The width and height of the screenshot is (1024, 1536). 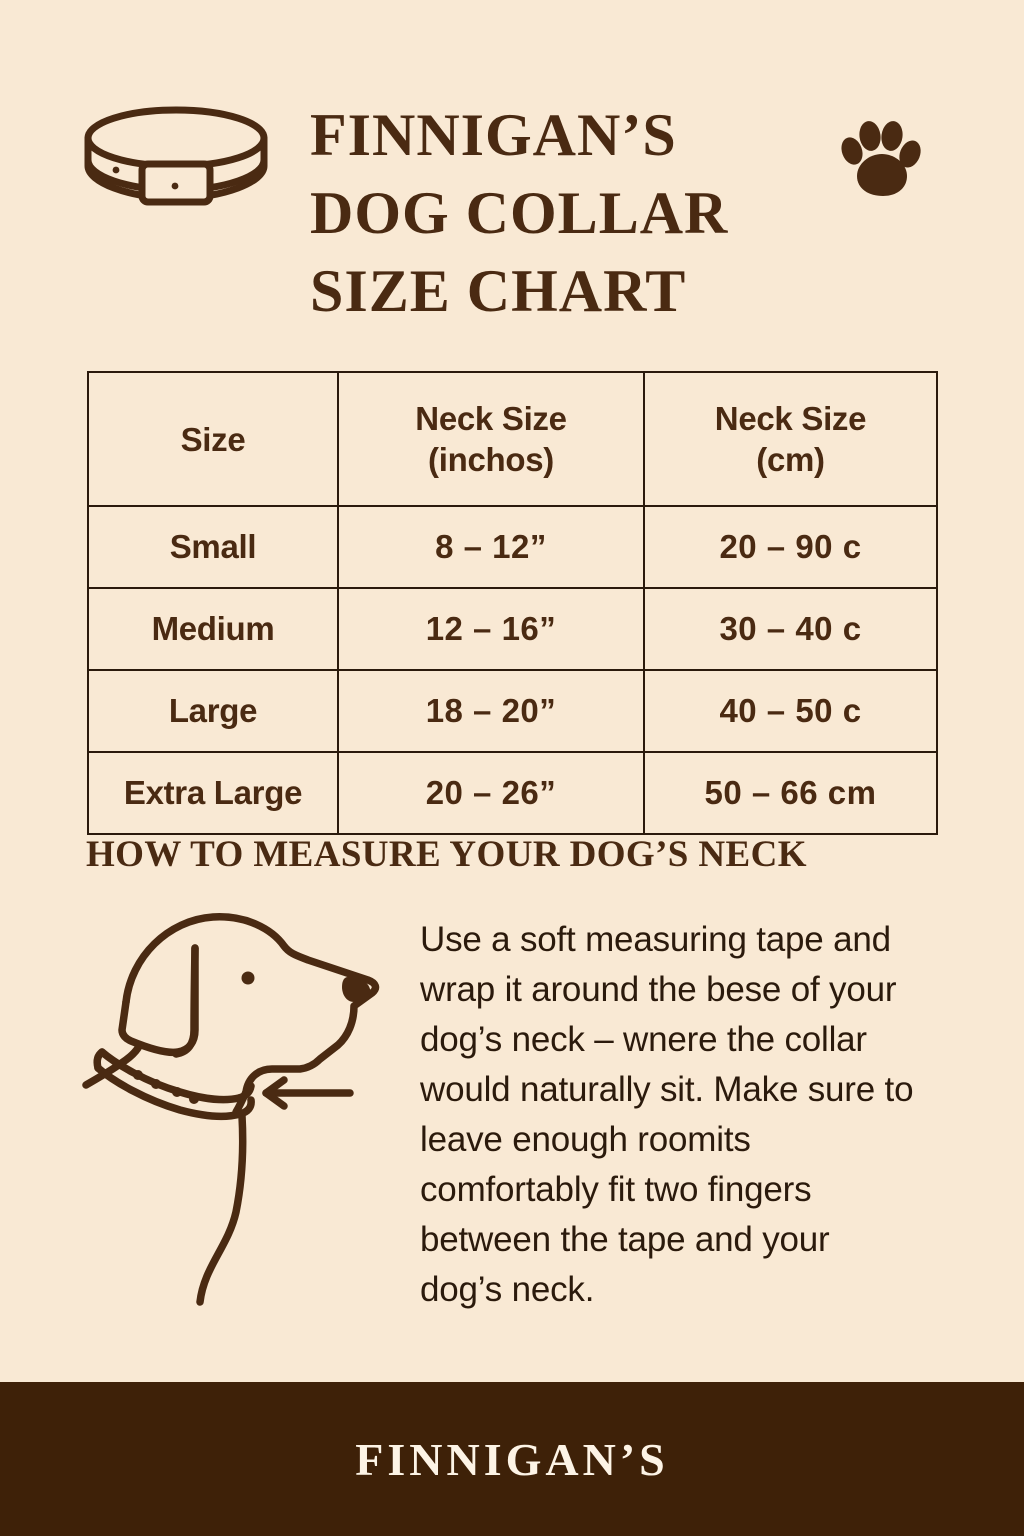 What do you see at coordinates (790, 459) in the screenshot?
I see `column-header-cm-line2: (cm)` at bounding box center [790, 459].